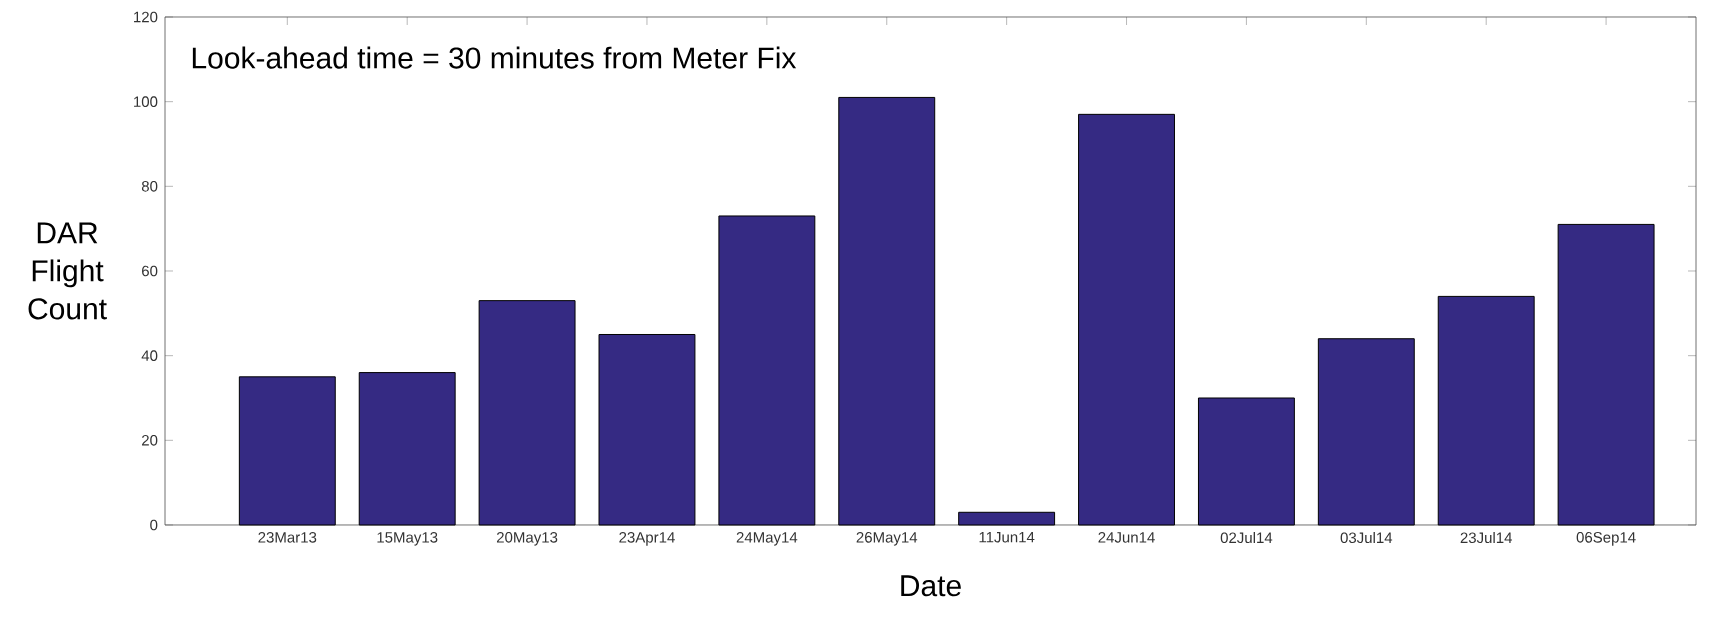 The width and height of the screenshot is (1729, 620). What do you see at coordinates (407, 539) in the screenshot?
I see `x-tick-label: 15May13` at bounding box center [407, 539].